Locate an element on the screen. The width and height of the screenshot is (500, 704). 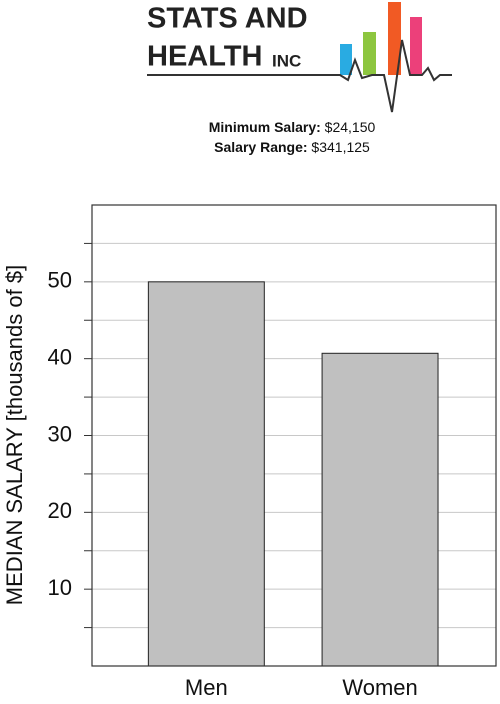
x-tick-label: Women is located at coordinates (379, 687).